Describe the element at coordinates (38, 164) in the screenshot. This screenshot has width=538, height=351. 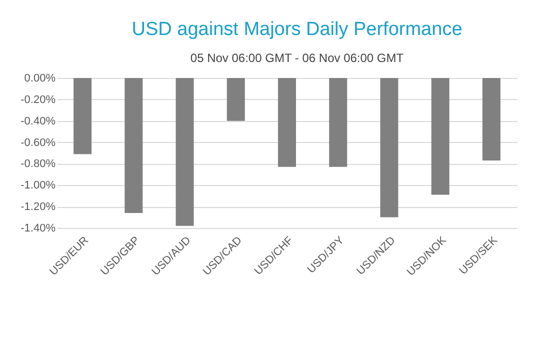
I see `y-tick-label: -0.80%` at that location.